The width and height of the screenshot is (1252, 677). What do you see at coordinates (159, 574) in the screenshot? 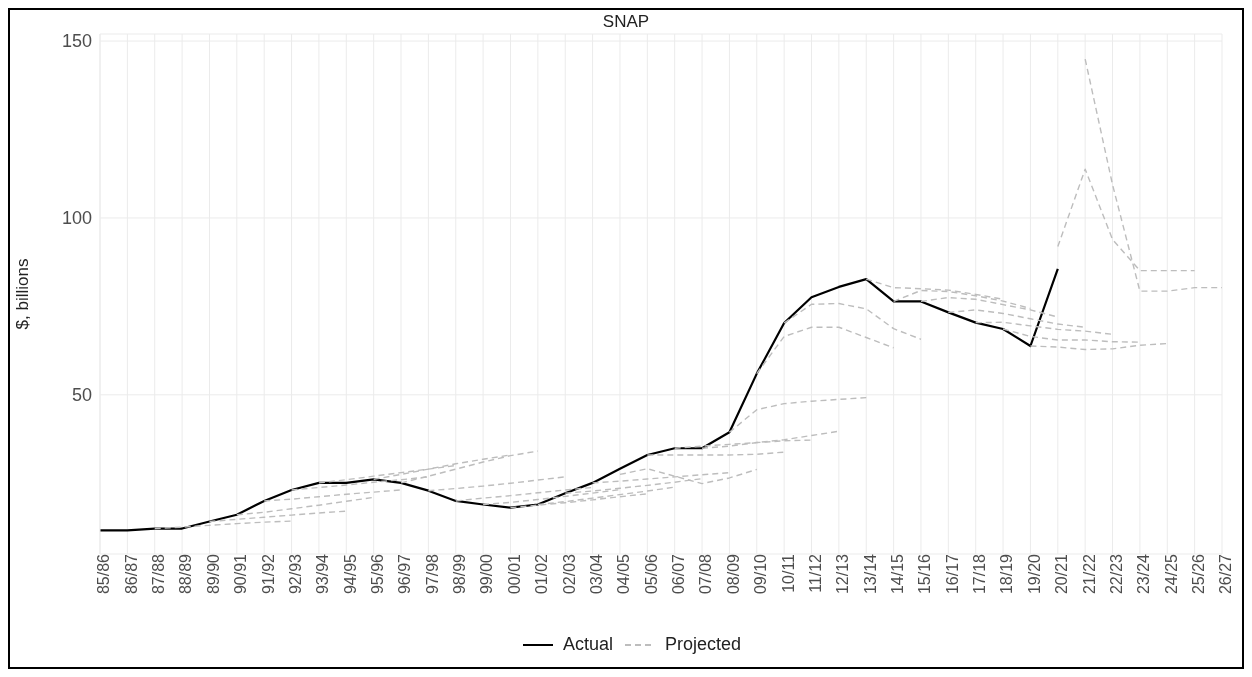
I see `x-tick-label: 87/88` at bounding box center [159, 574].